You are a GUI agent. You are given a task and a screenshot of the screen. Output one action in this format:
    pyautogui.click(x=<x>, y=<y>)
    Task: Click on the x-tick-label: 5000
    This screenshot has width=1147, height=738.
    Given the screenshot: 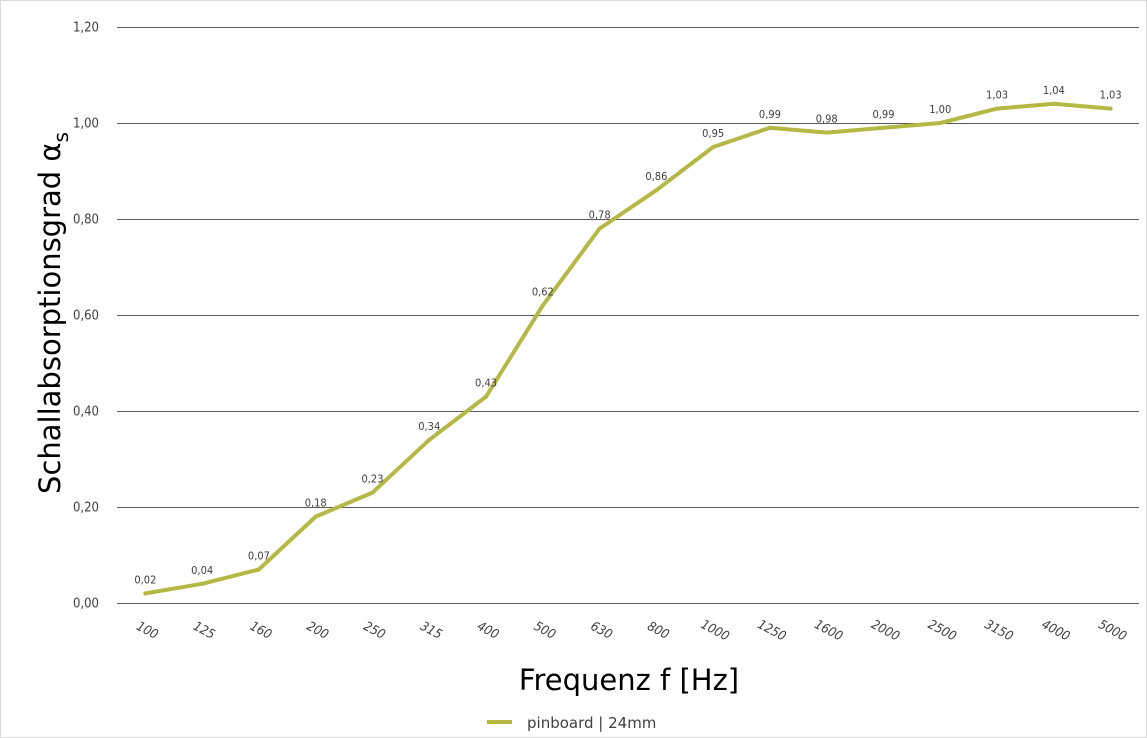 What is the action you would take?
    pyautogui.click(x=1112, y=630)
    